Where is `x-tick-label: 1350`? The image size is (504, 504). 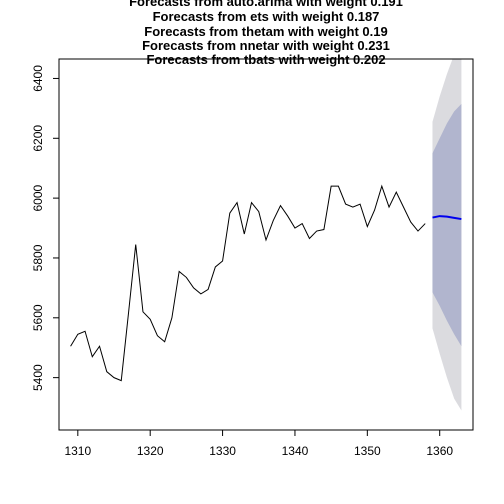
x-tick-label: 1350 is located at coordinates (367, 451).